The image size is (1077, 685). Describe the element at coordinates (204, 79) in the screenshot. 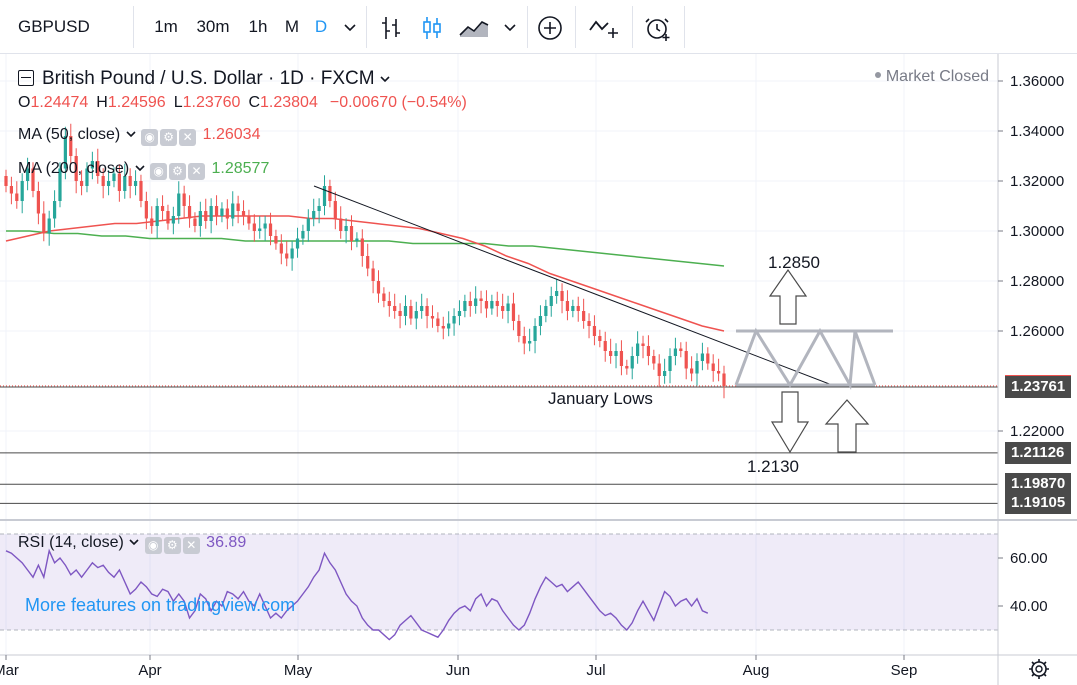

I see `chart-legend-title: British Pound / U.S. Dollar · 1D · FXCM` at that location.